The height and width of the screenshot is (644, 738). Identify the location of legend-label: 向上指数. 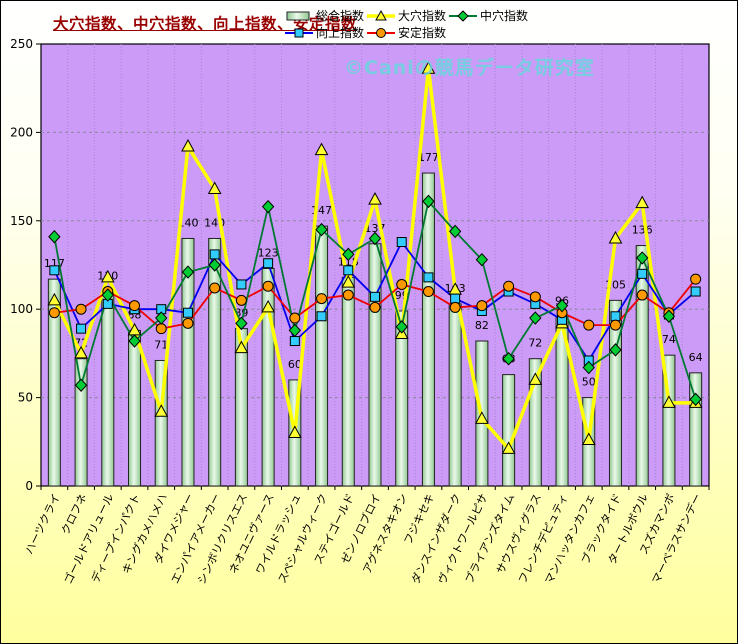
(340, 33).